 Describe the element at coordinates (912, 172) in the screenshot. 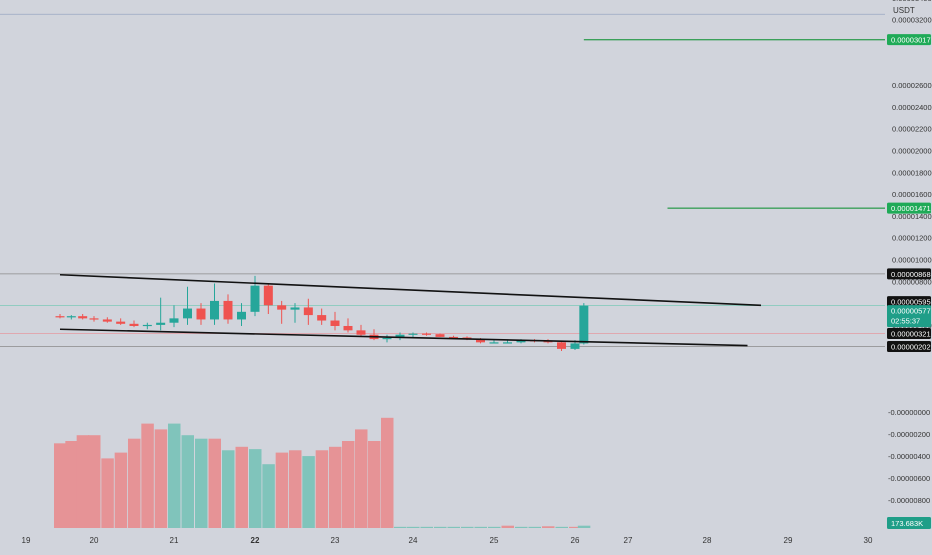

I see `price-tick-label: 0.00001800` at that location.